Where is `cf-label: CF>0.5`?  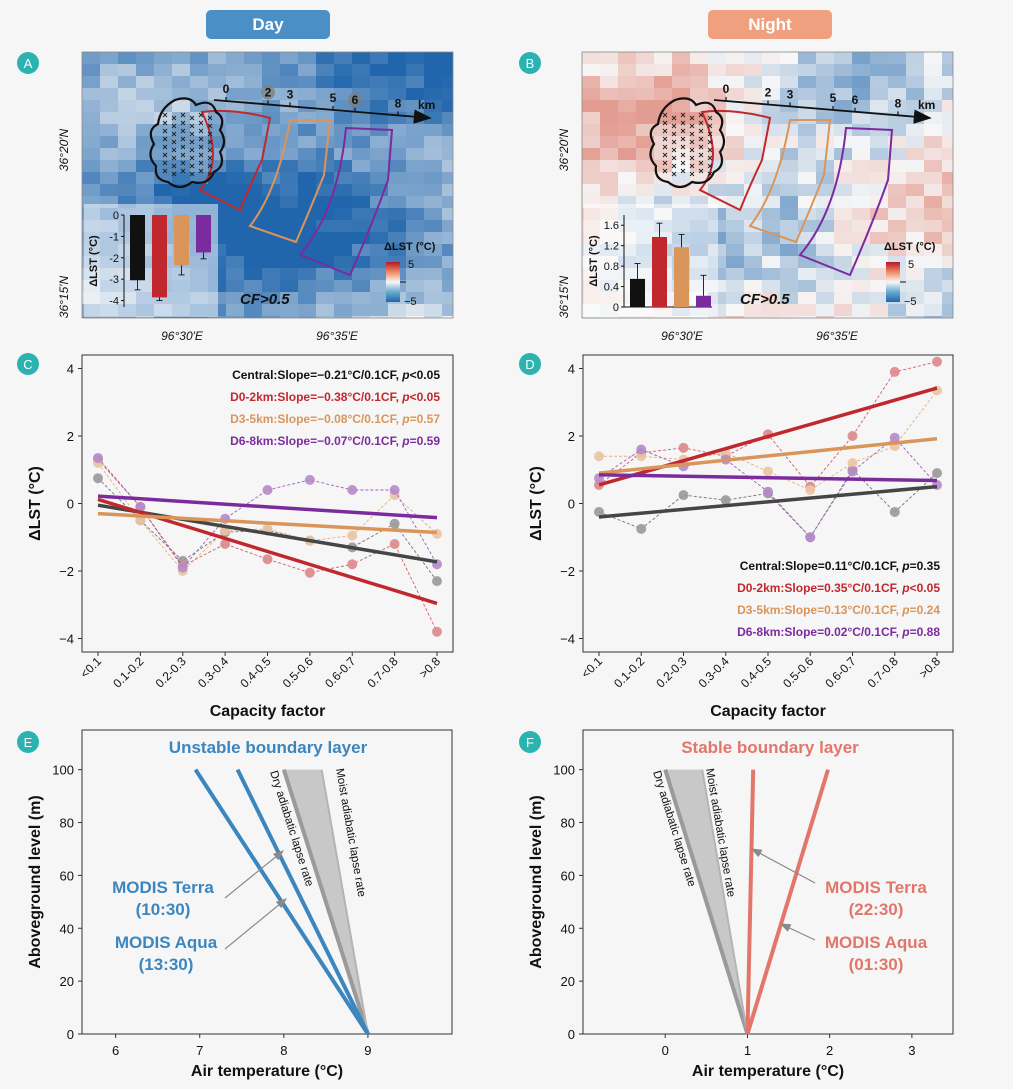 cf-label: CF>0.5 is located at coordinates (265, 299).